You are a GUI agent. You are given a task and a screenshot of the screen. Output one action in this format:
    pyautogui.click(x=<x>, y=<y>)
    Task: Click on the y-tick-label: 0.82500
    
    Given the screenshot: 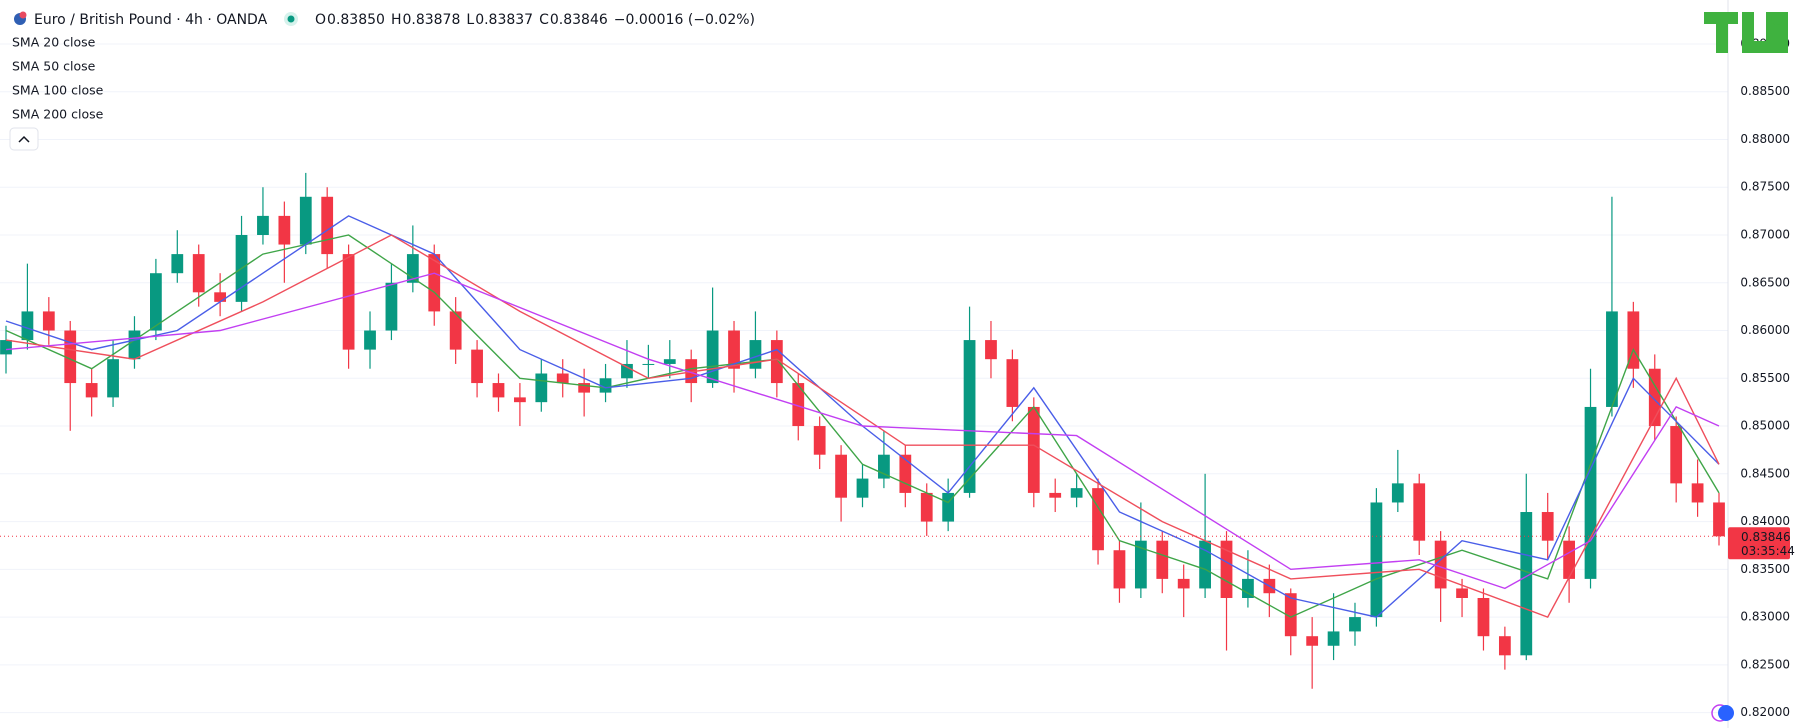 What is the action you would take?
    pyautogui.click(x=1765, y=664)
    